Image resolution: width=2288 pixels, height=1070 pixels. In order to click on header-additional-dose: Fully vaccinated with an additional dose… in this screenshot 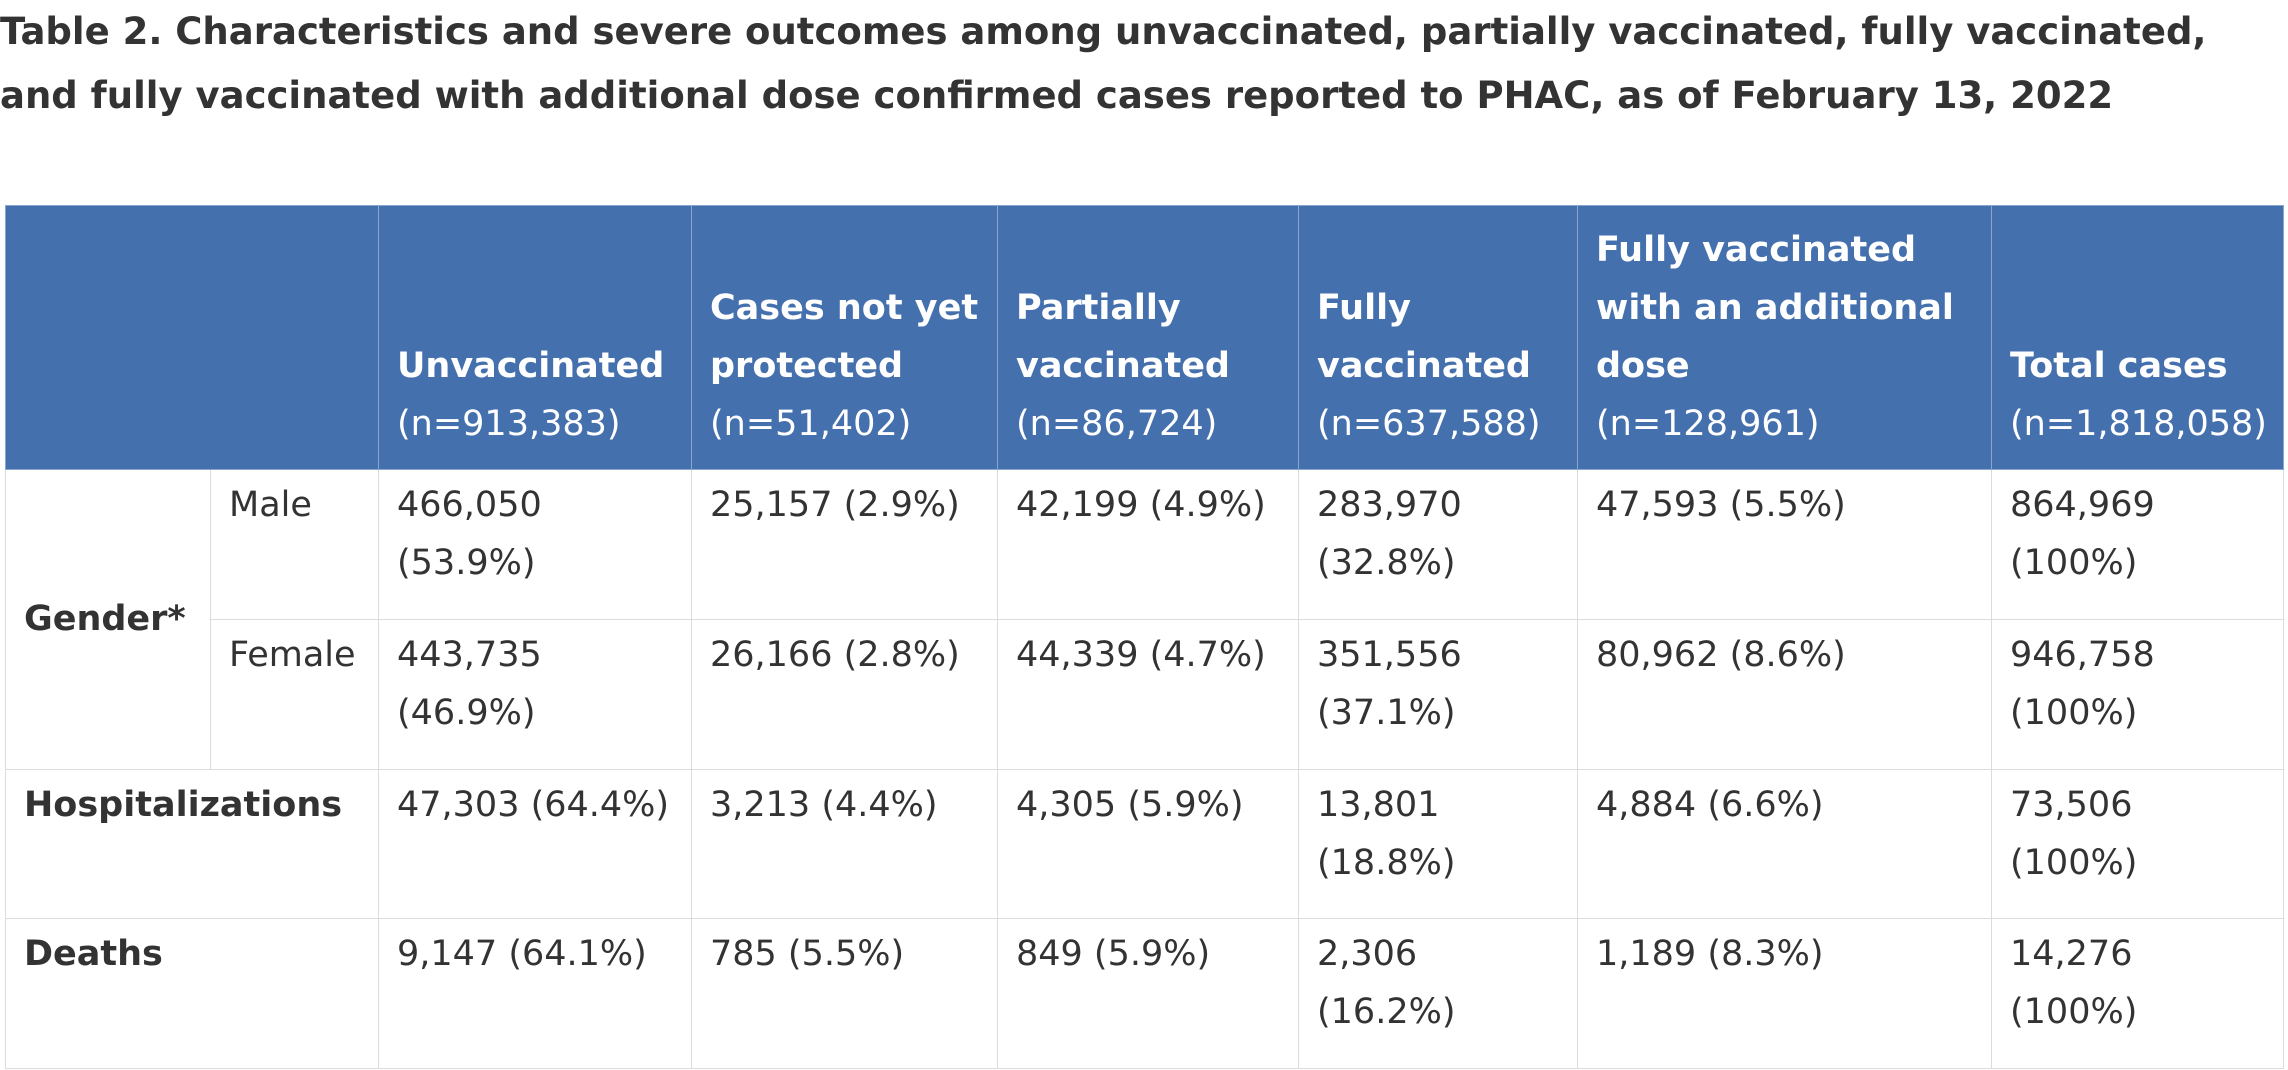, I will do `click(1784, 337)`.